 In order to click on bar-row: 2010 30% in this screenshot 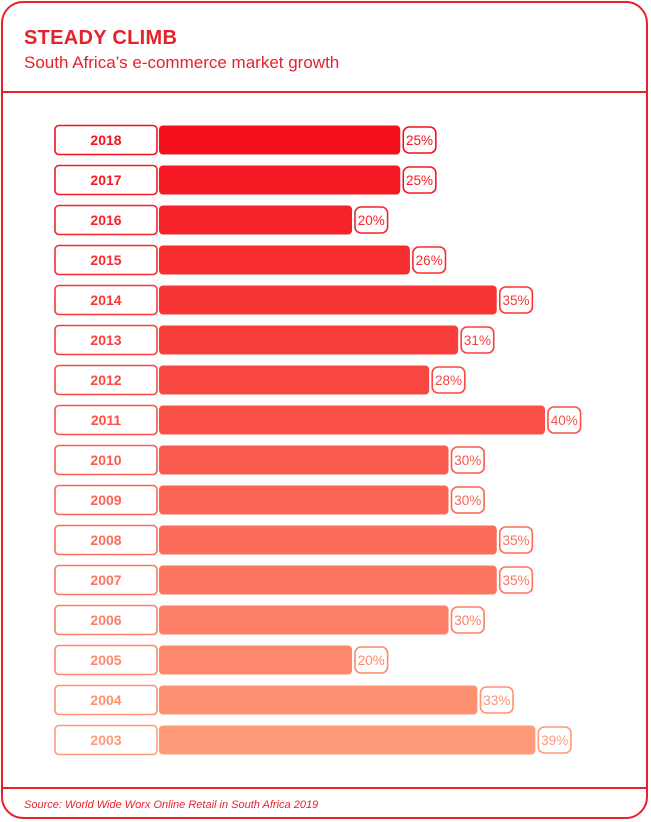, I will do `click(269, 460)`.